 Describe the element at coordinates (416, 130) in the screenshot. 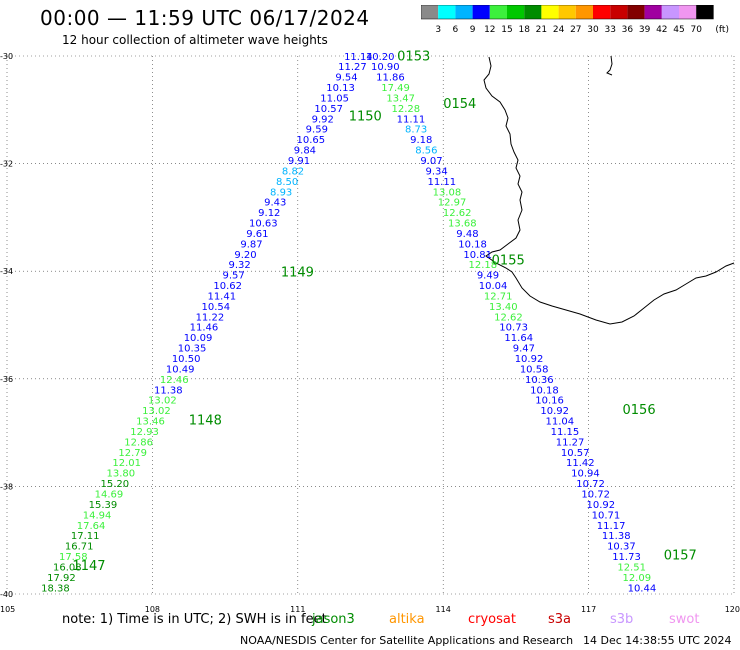

I see `wave-height-value: 8.73` at that location.